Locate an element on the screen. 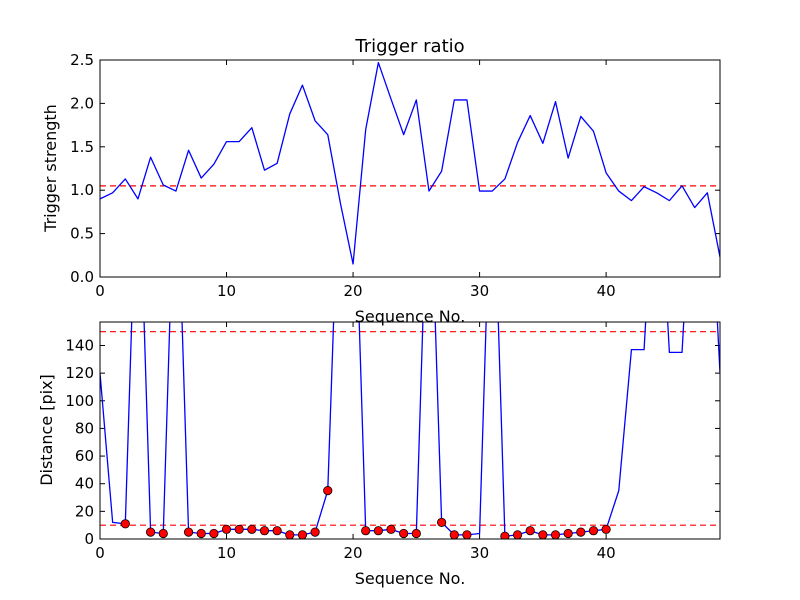 This screenshot has width=800, height=600. y-tick-label: 0.0 is located at coordinates (82, 277).